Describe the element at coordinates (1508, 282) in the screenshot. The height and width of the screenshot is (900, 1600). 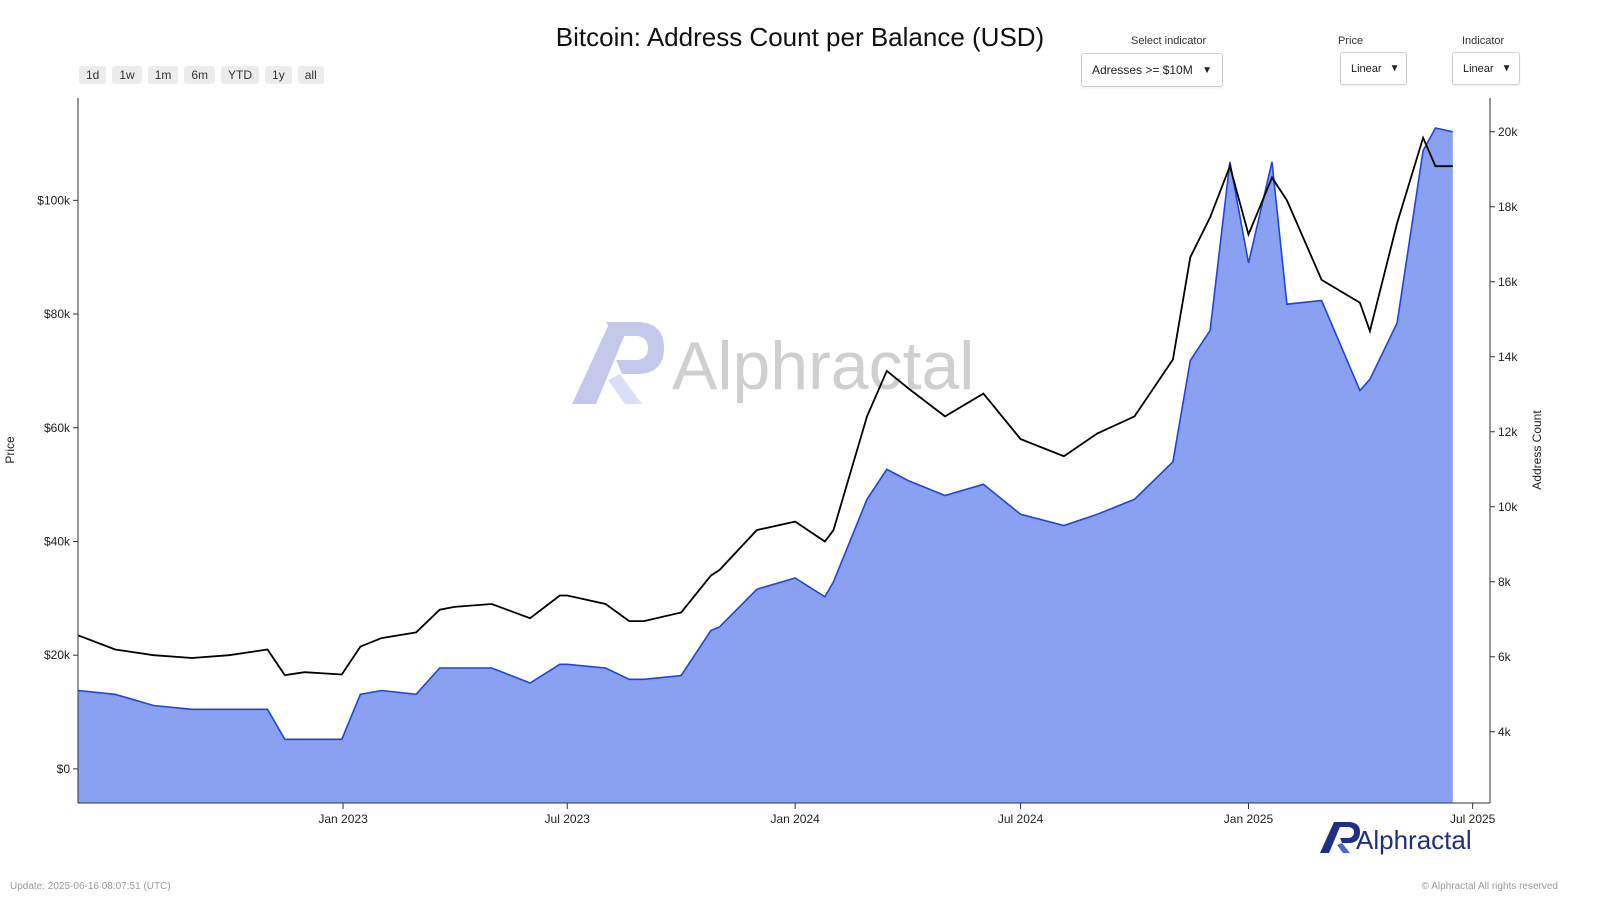
I see `y2-tick-label: 16k` at that location.